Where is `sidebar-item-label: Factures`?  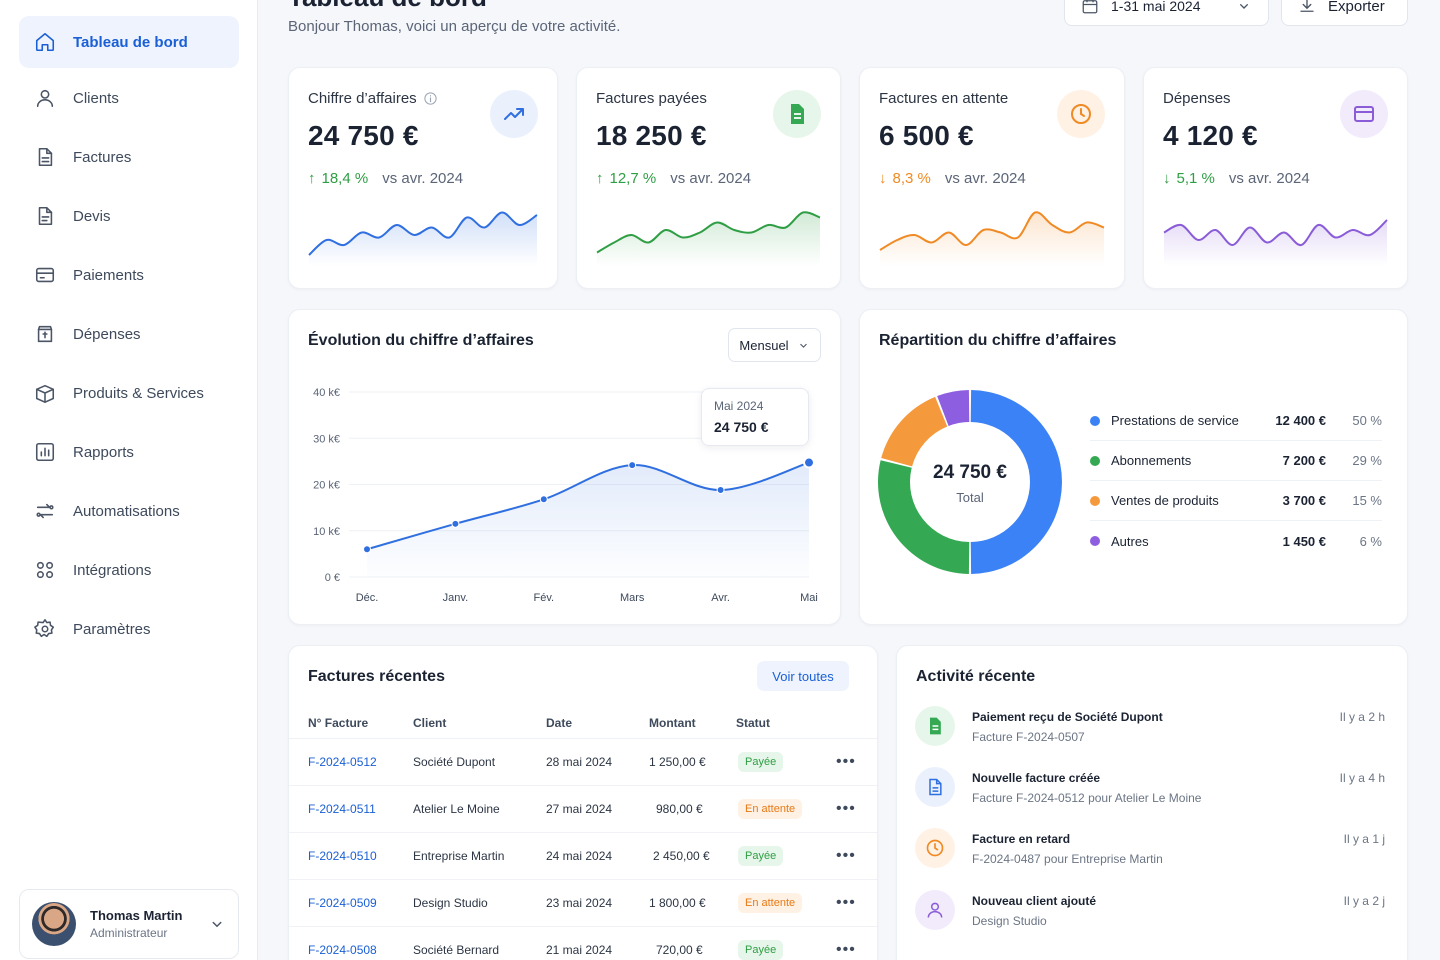
sidebar-item-label: Factures is located at coordinates (102, 157).